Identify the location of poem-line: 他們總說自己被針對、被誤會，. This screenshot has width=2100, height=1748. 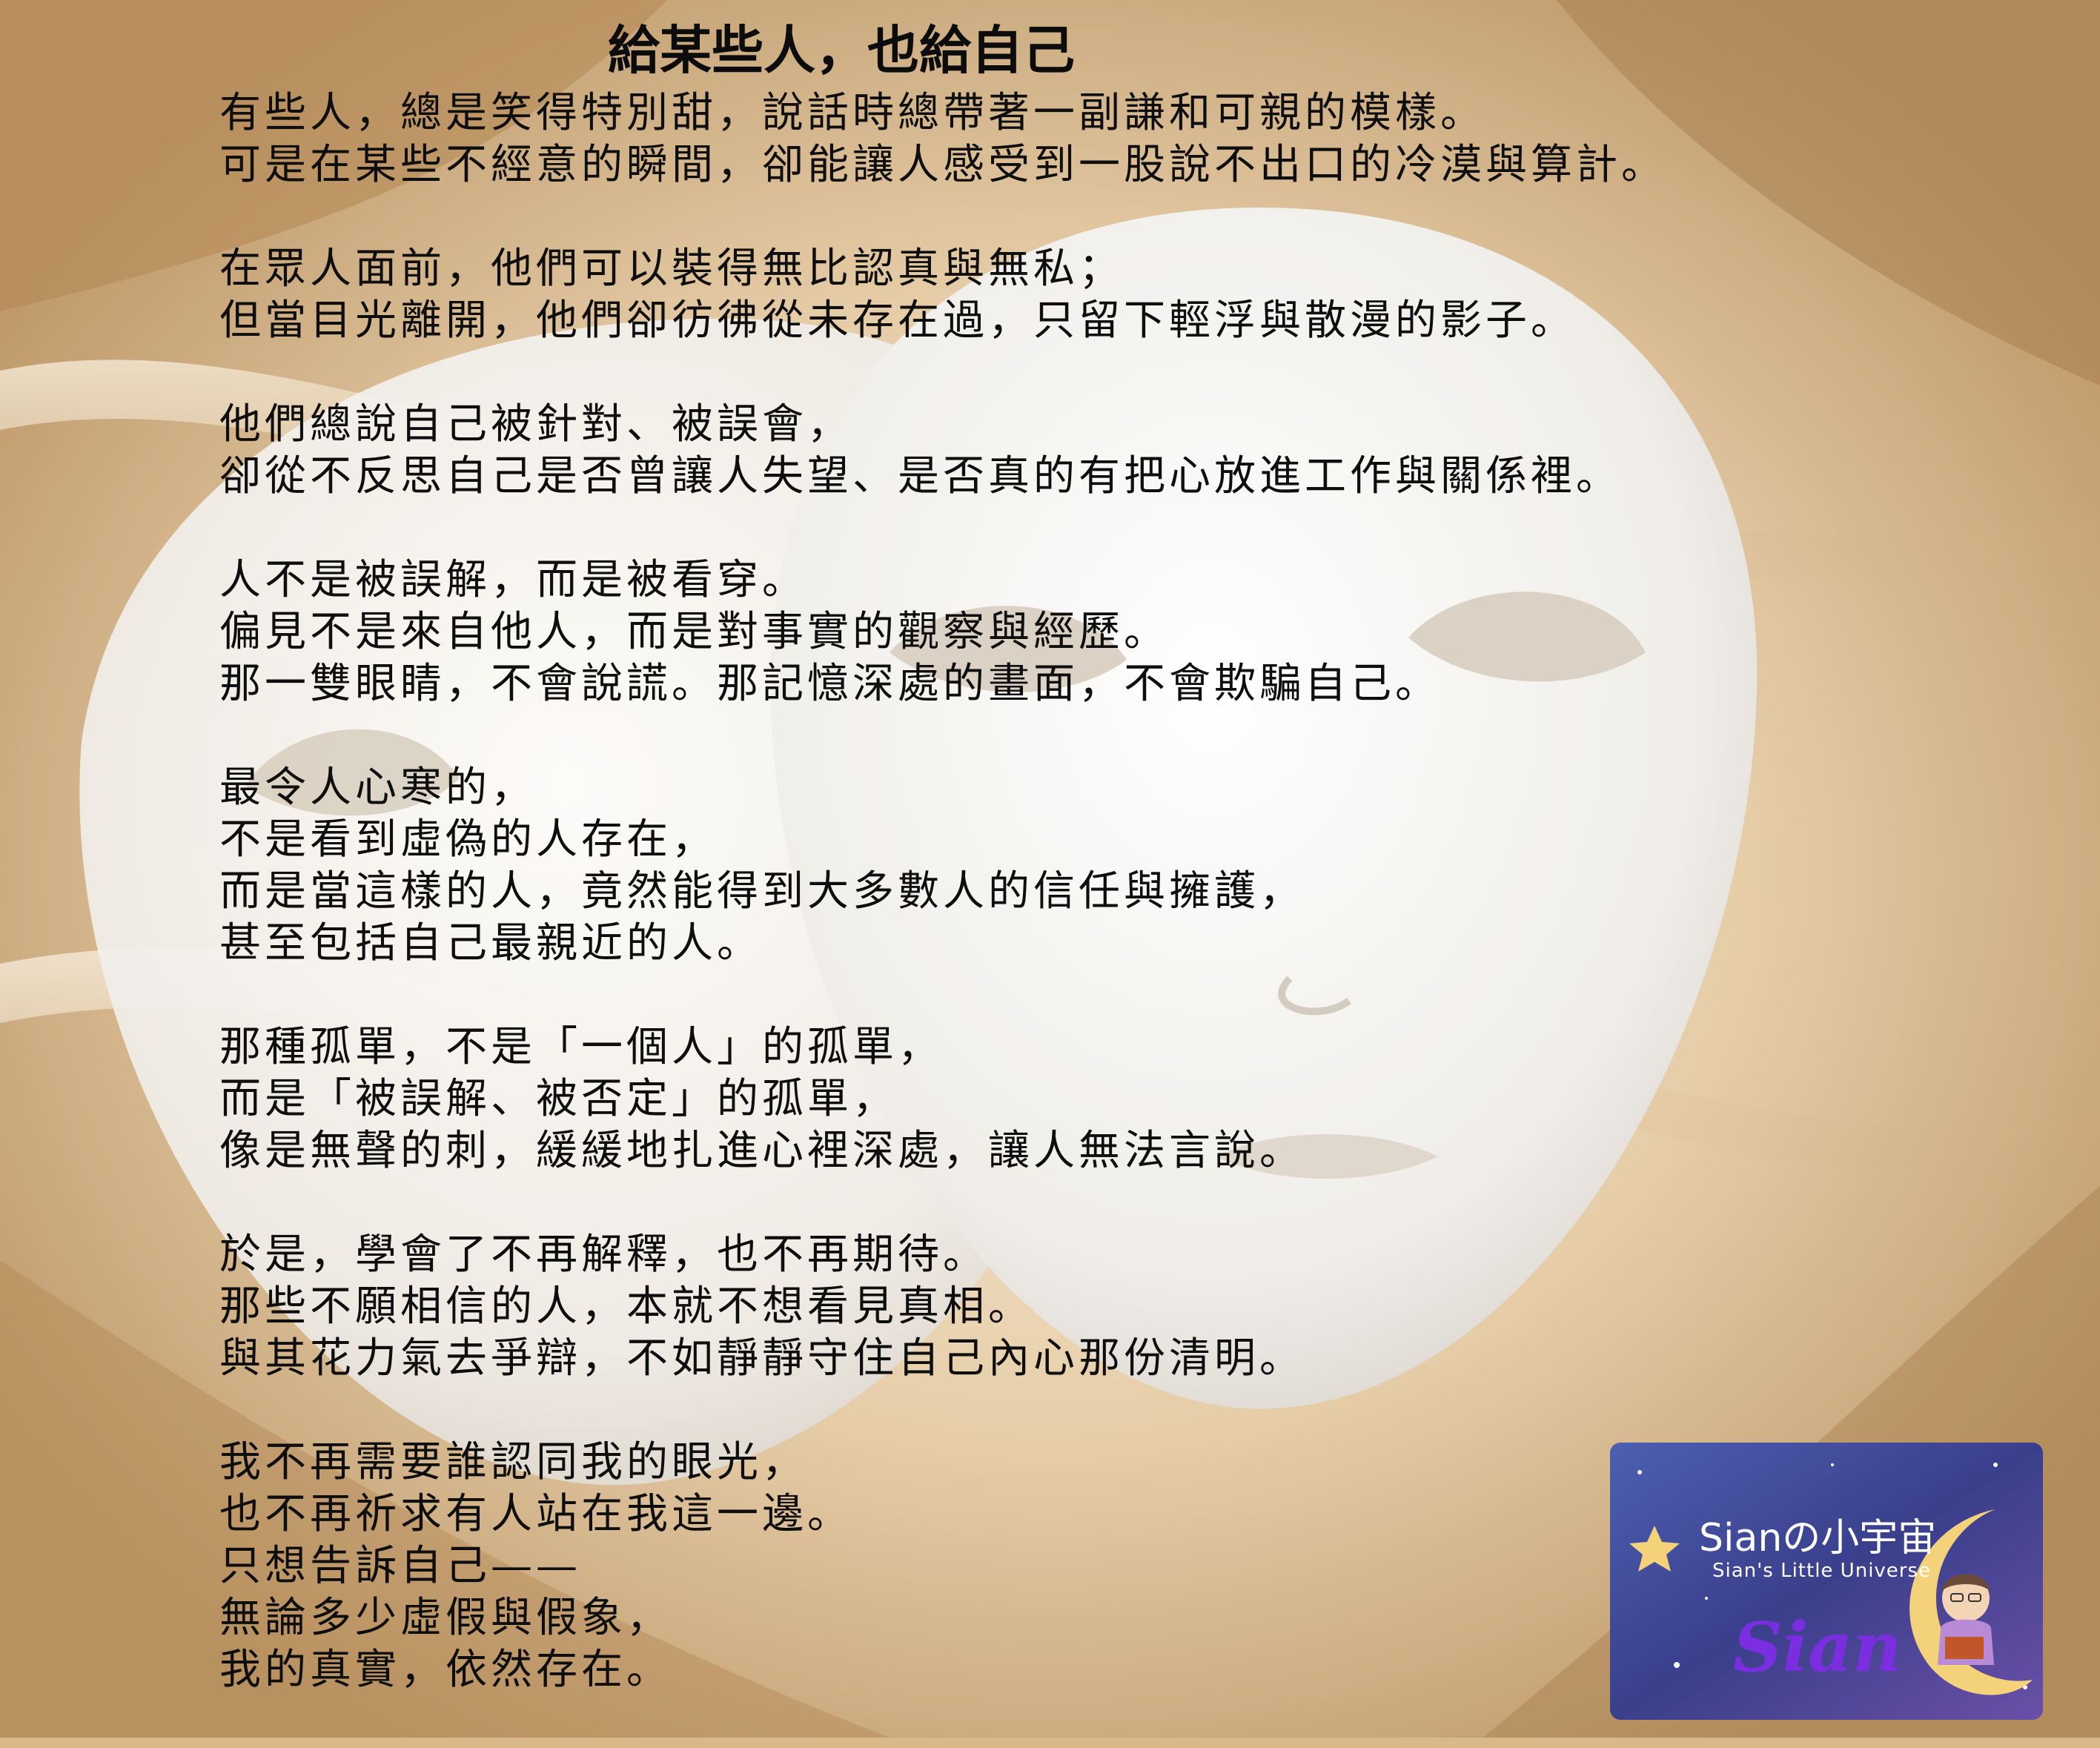
(535, 424).